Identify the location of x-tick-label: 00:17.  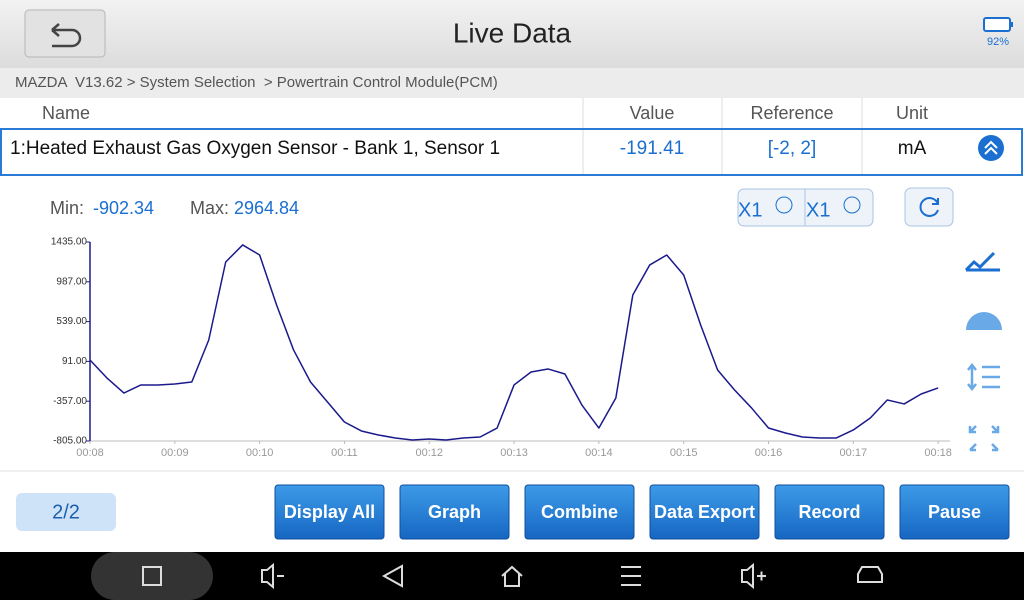
(854, 453).